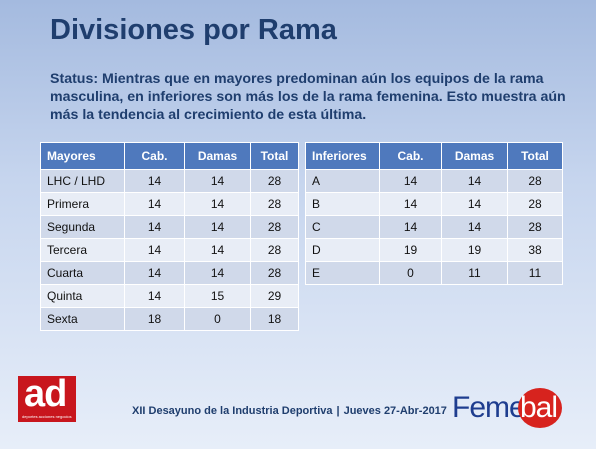 This screenshot has height=449, width=596. Describe the element at coordinates (535, 250) in the screenshot. I see `table-cell: 38` at that location.